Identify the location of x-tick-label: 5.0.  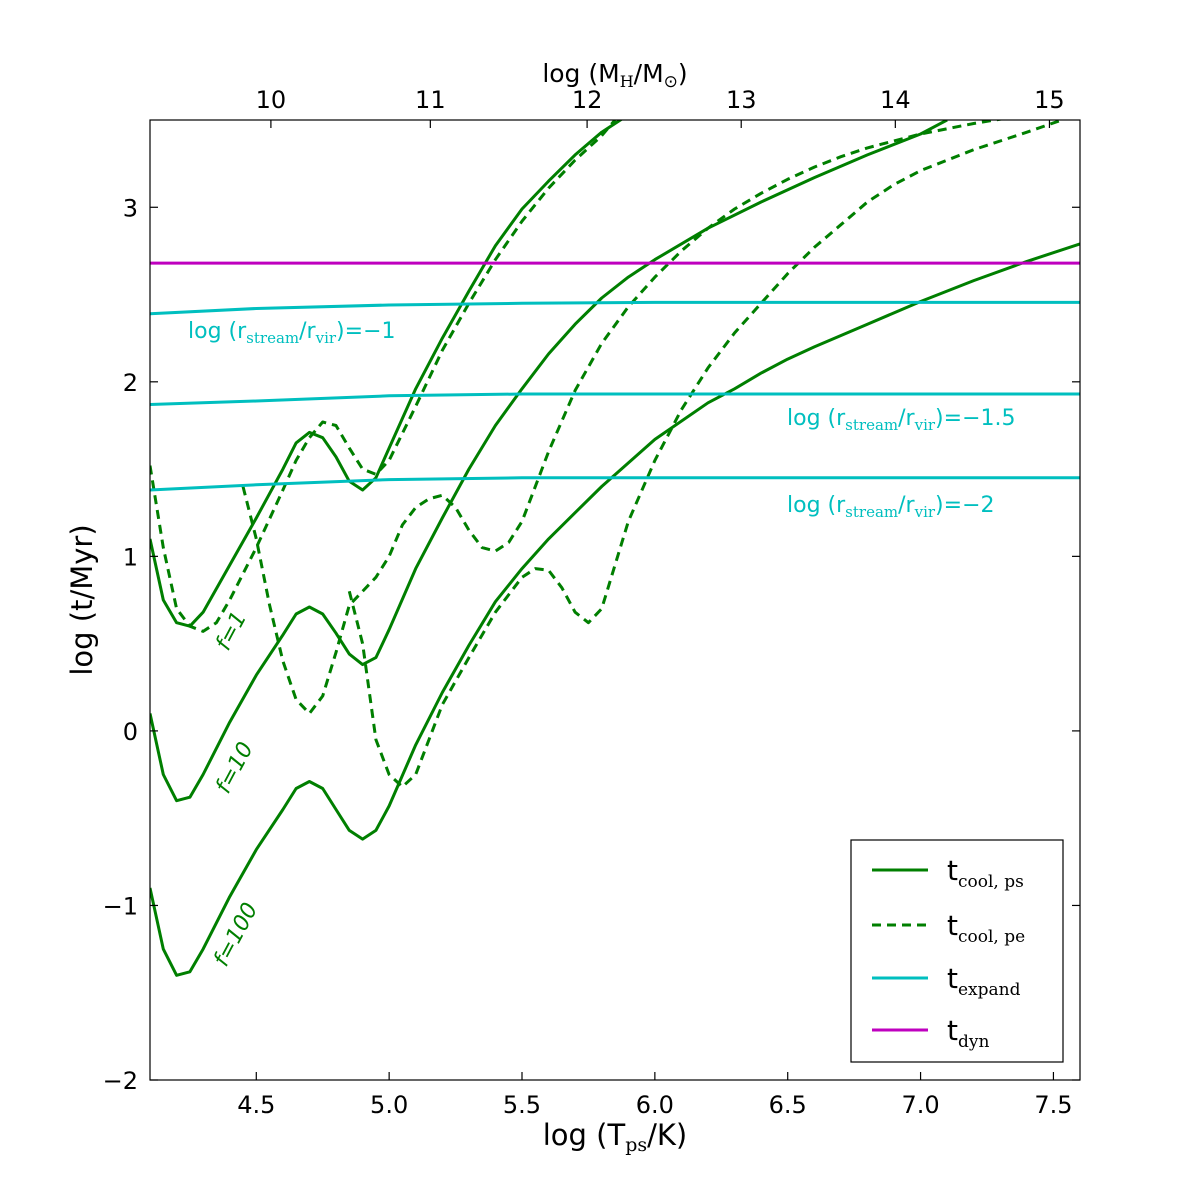
(389, 1105).